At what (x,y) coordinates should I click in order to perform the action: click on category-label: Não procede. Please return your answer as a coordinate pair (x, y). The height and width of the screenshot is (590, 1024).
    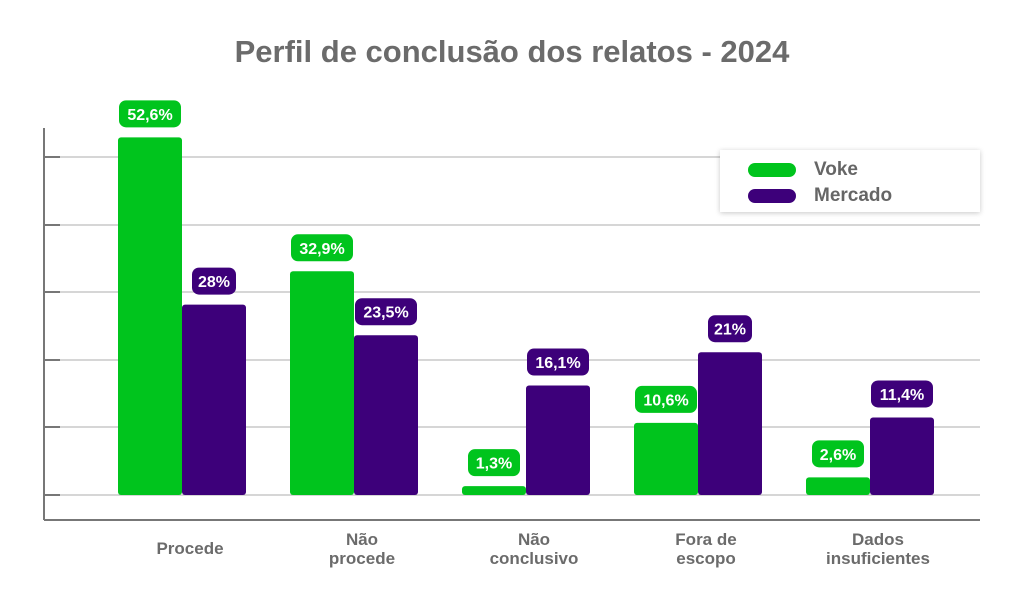
    Looking at the image, I should click on (362, 549).